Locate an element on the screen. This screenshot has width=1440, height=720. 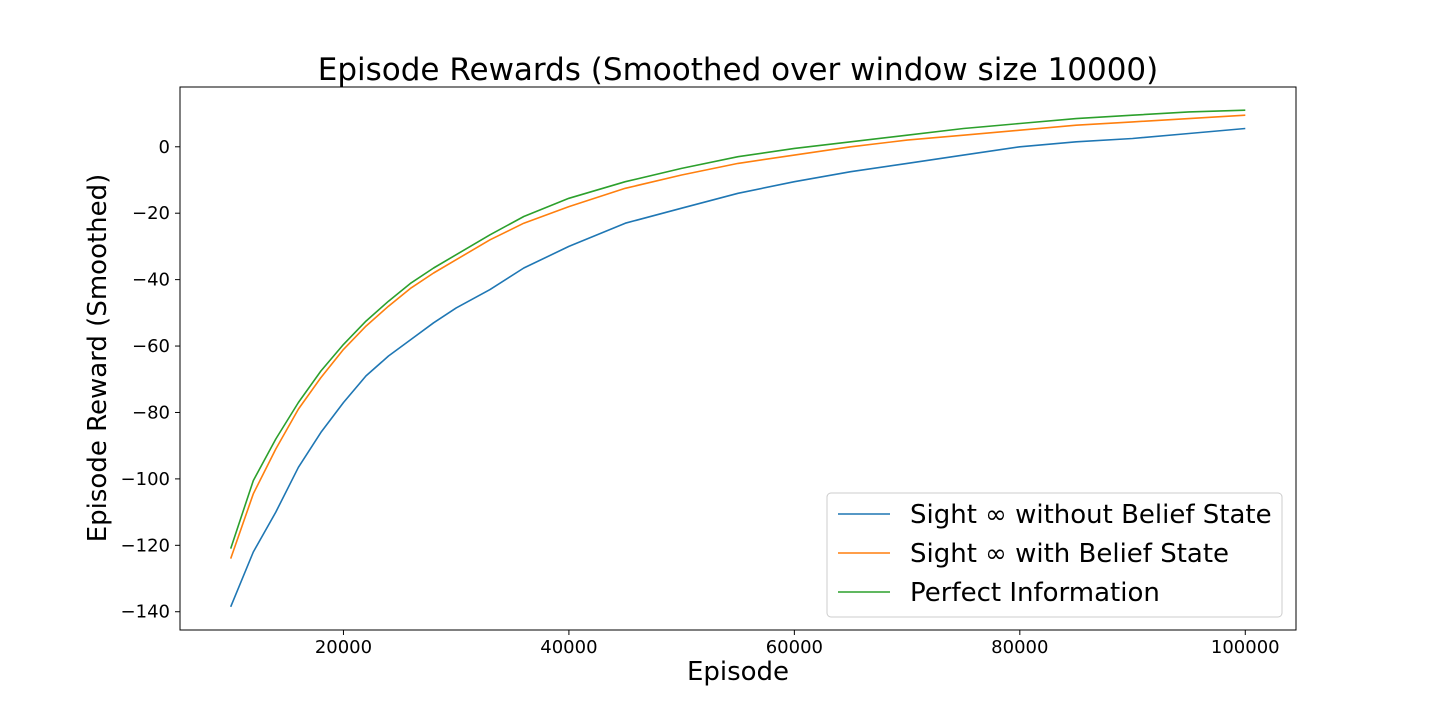
y-tick-label: 0 is located at coordinates (164, 147).